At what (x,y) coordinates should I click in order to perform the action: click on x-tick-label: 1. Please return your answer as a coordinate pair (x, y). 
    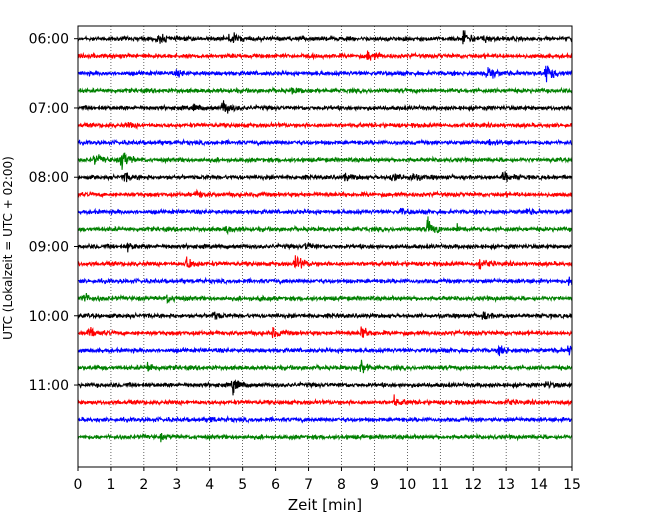
    Looking at the image, I should click on (110, 485).